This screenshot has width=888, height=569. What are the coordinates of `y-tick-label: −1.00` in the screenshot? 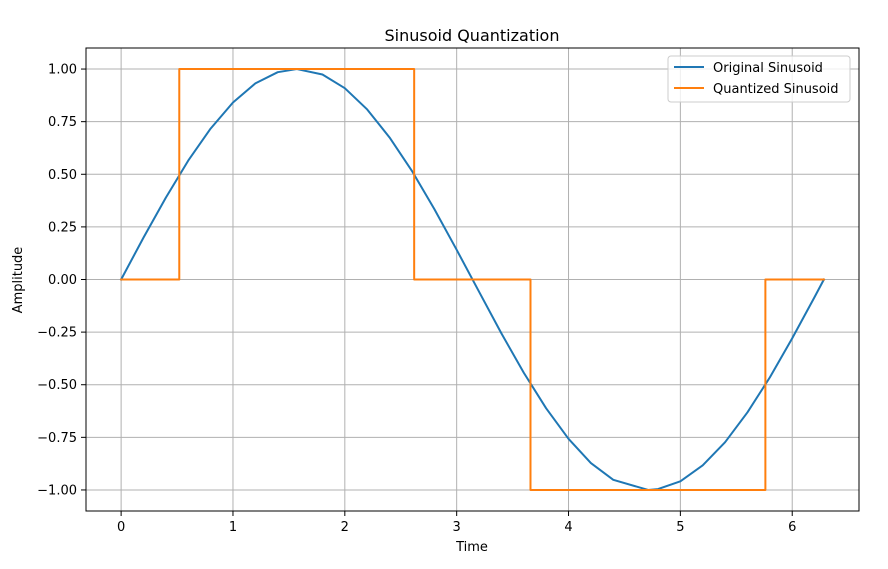 It's located at (57, 490).